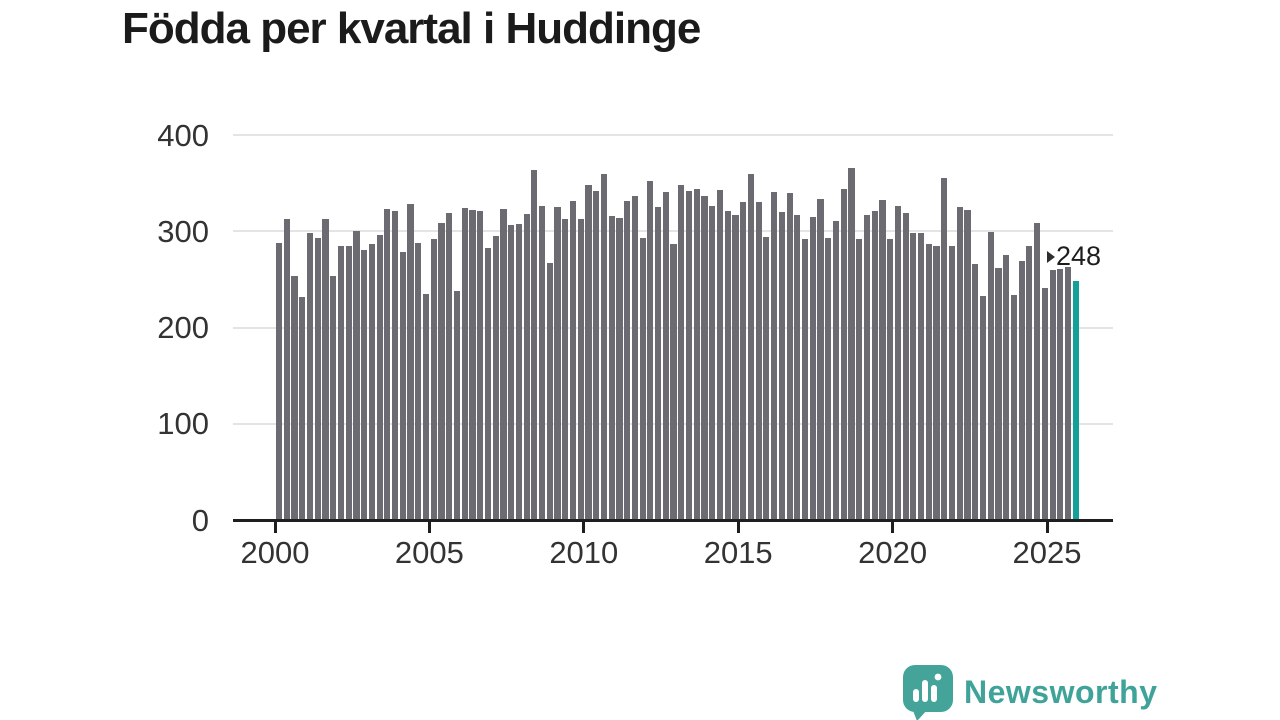  Describe the element at coordinates (183, 135) in the screenshot. I see `y-axis-label: 400` at that location.